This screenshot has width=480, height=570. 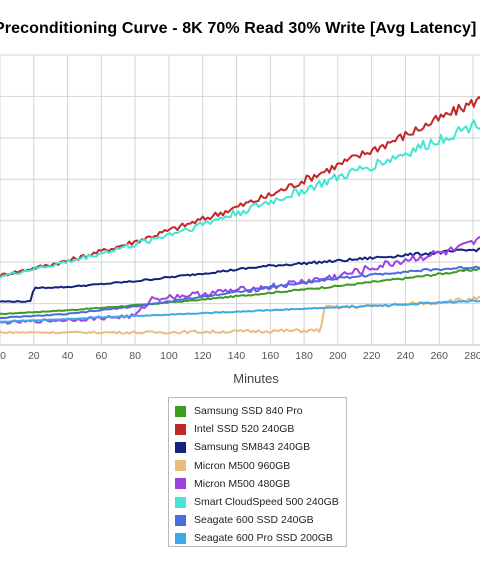 I want to click on x-axis-label: Minutes, so click(x=256, y=378).